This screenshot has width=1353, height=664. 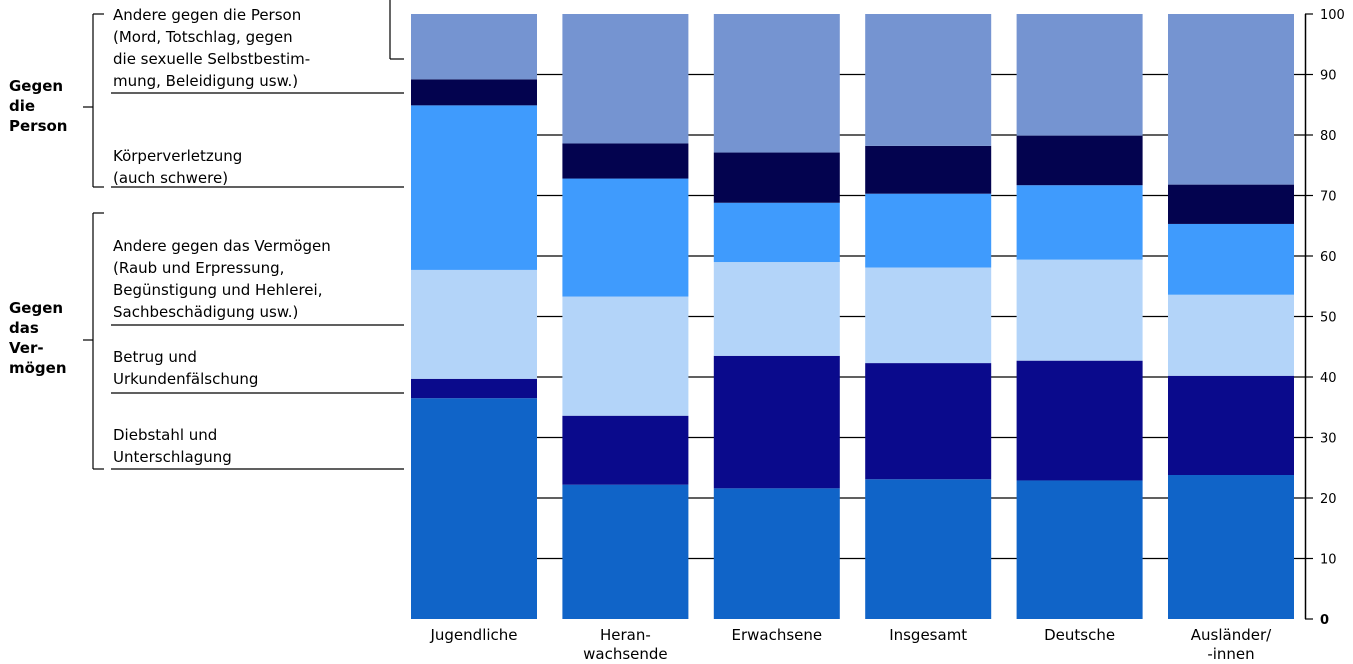 What do you see at coordinates (1328, 136) in the screenshot?
I see `y-tick-label: 80` at bounding box center [1328, 136].